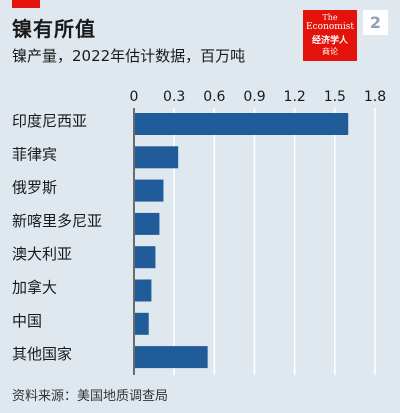 The image size is (400, 413). I want to click on category-label: 其他国家, so click(42, 354).